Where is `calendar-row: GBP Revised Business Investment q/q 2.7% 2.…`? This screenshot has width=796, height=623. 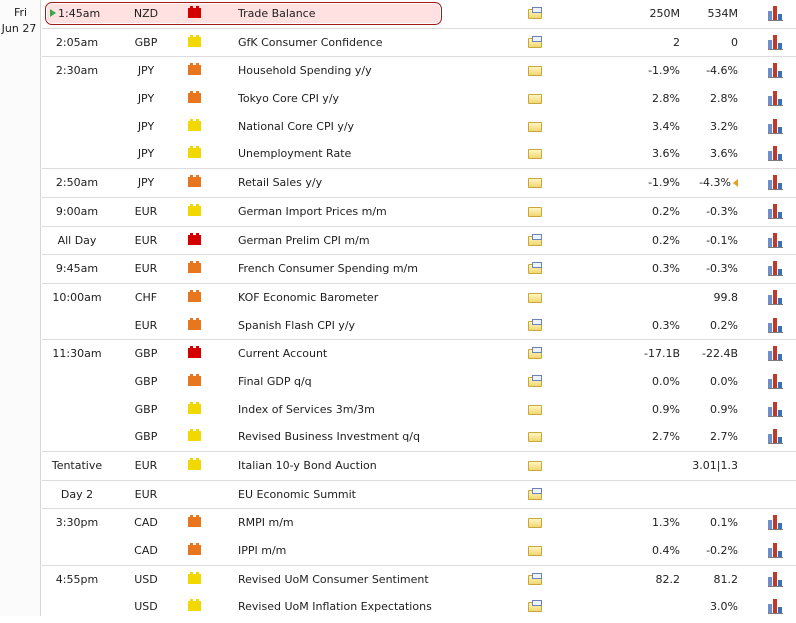
calendar-row: GBP Revised Business Investment q/q 2.7% 2.… is located at coordinates (419, 437).